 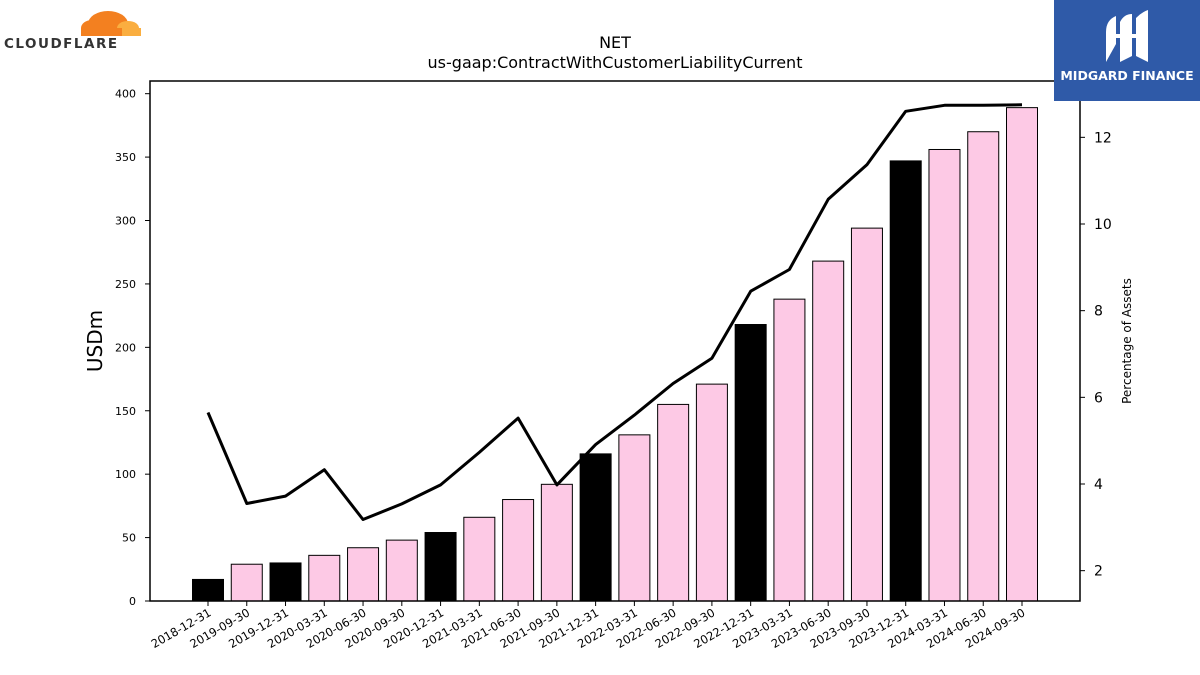 What do you see at coordinates (1098, 572) in the screenshot?
I see `y2-tick-label-2: 2` at bounding box center [1098, 572].